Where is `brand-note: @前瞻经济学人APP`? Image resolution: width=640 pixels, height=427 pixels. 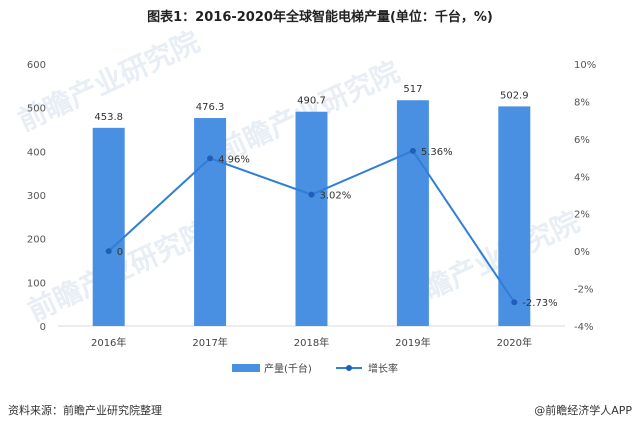 brand-note: @前瞻经济学人APP is located at coordinates (583, 410).